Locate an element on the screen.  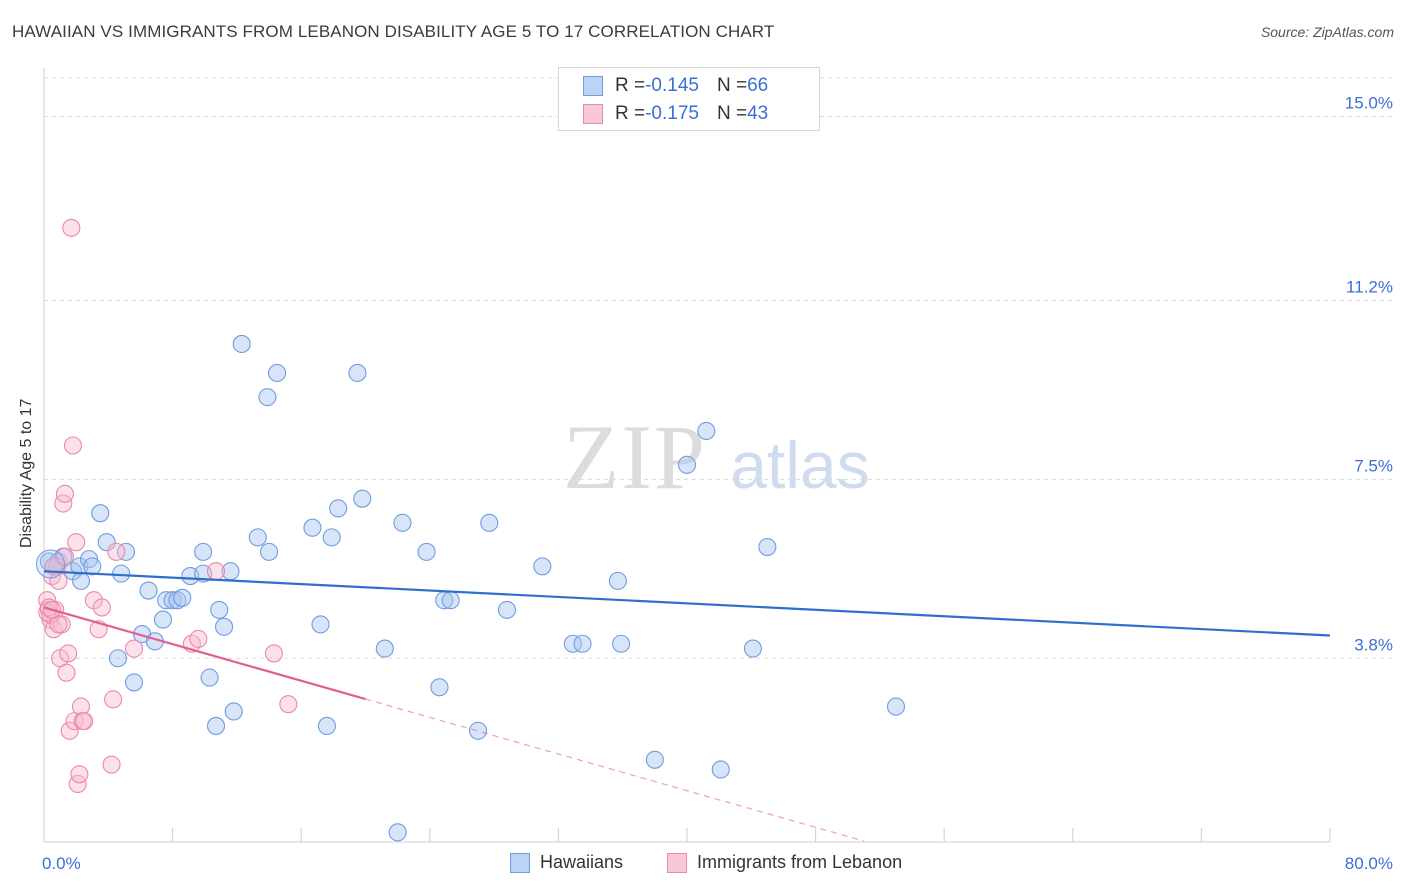
legend-row-lebanon: R = -0.175 N = 43 is located at coordinates (675, 114).